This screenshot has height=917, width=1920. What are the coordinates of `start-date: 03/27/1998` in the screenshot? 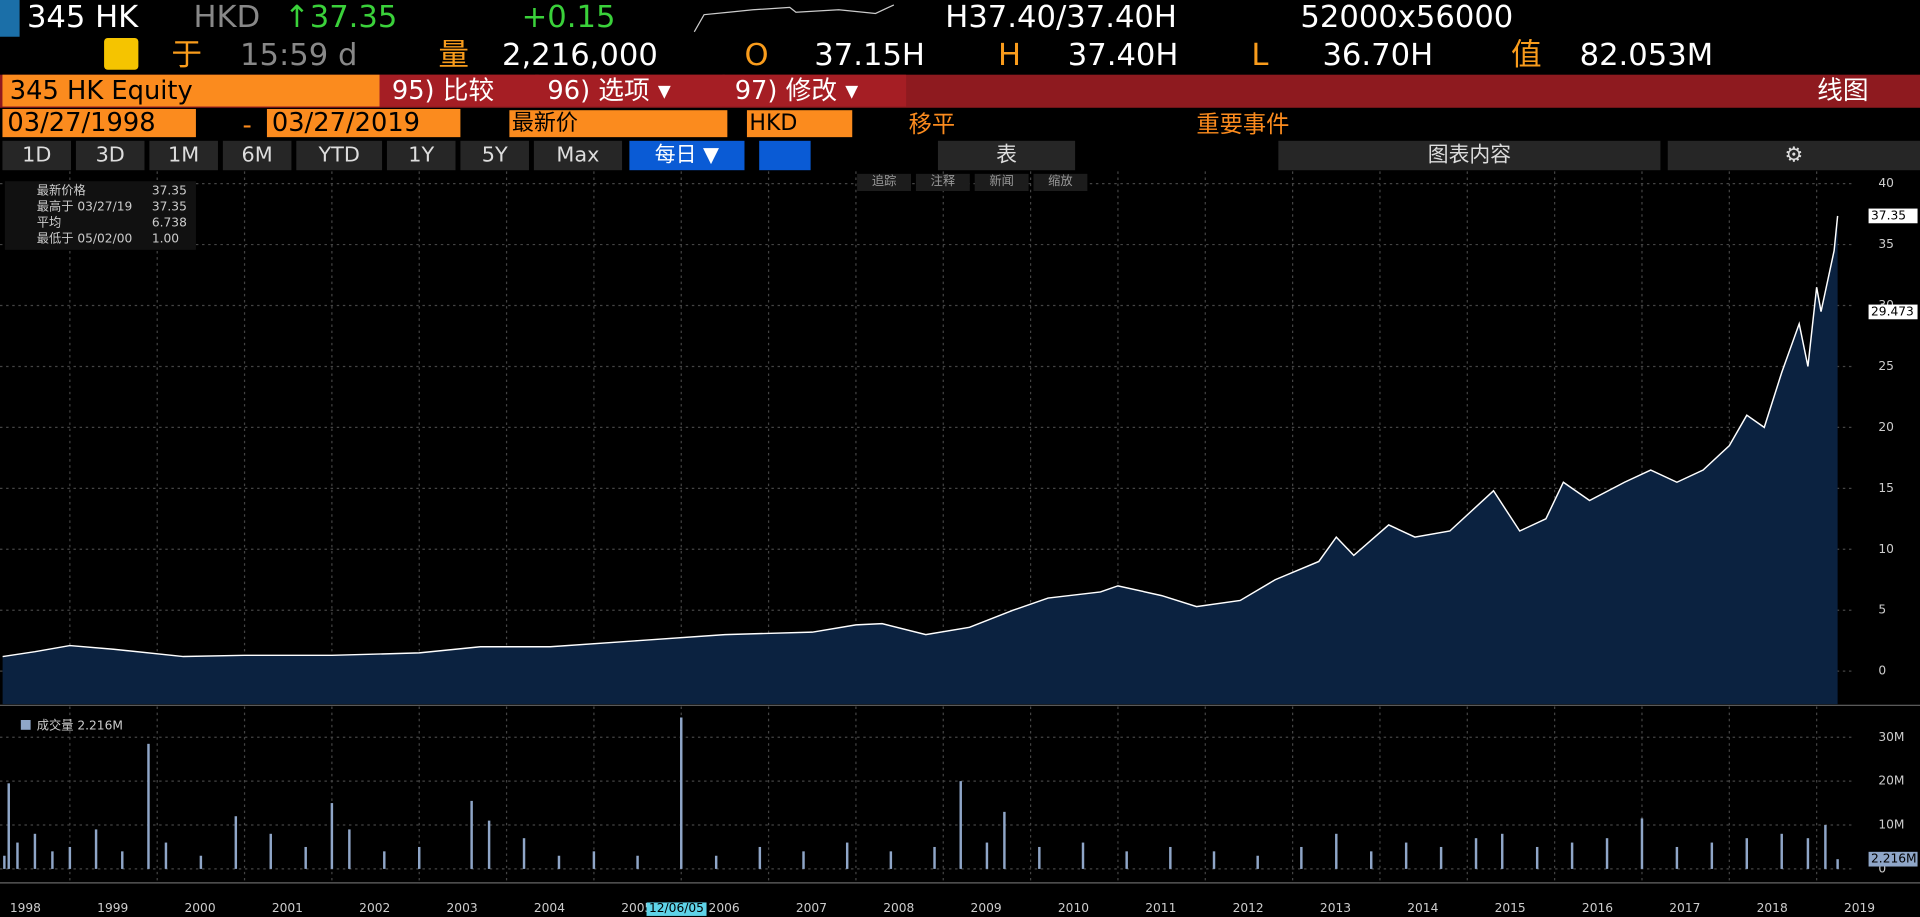 It's located at (99, 123).